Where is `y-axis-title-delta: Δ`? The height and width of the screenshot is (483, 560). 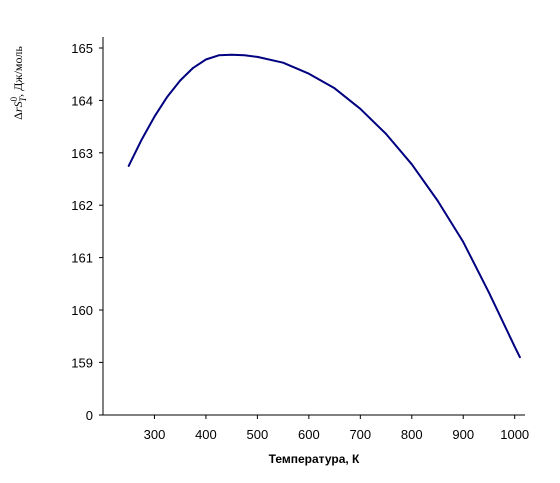 y-axis-title-delta: Δ is located at coordinates (18, 116).